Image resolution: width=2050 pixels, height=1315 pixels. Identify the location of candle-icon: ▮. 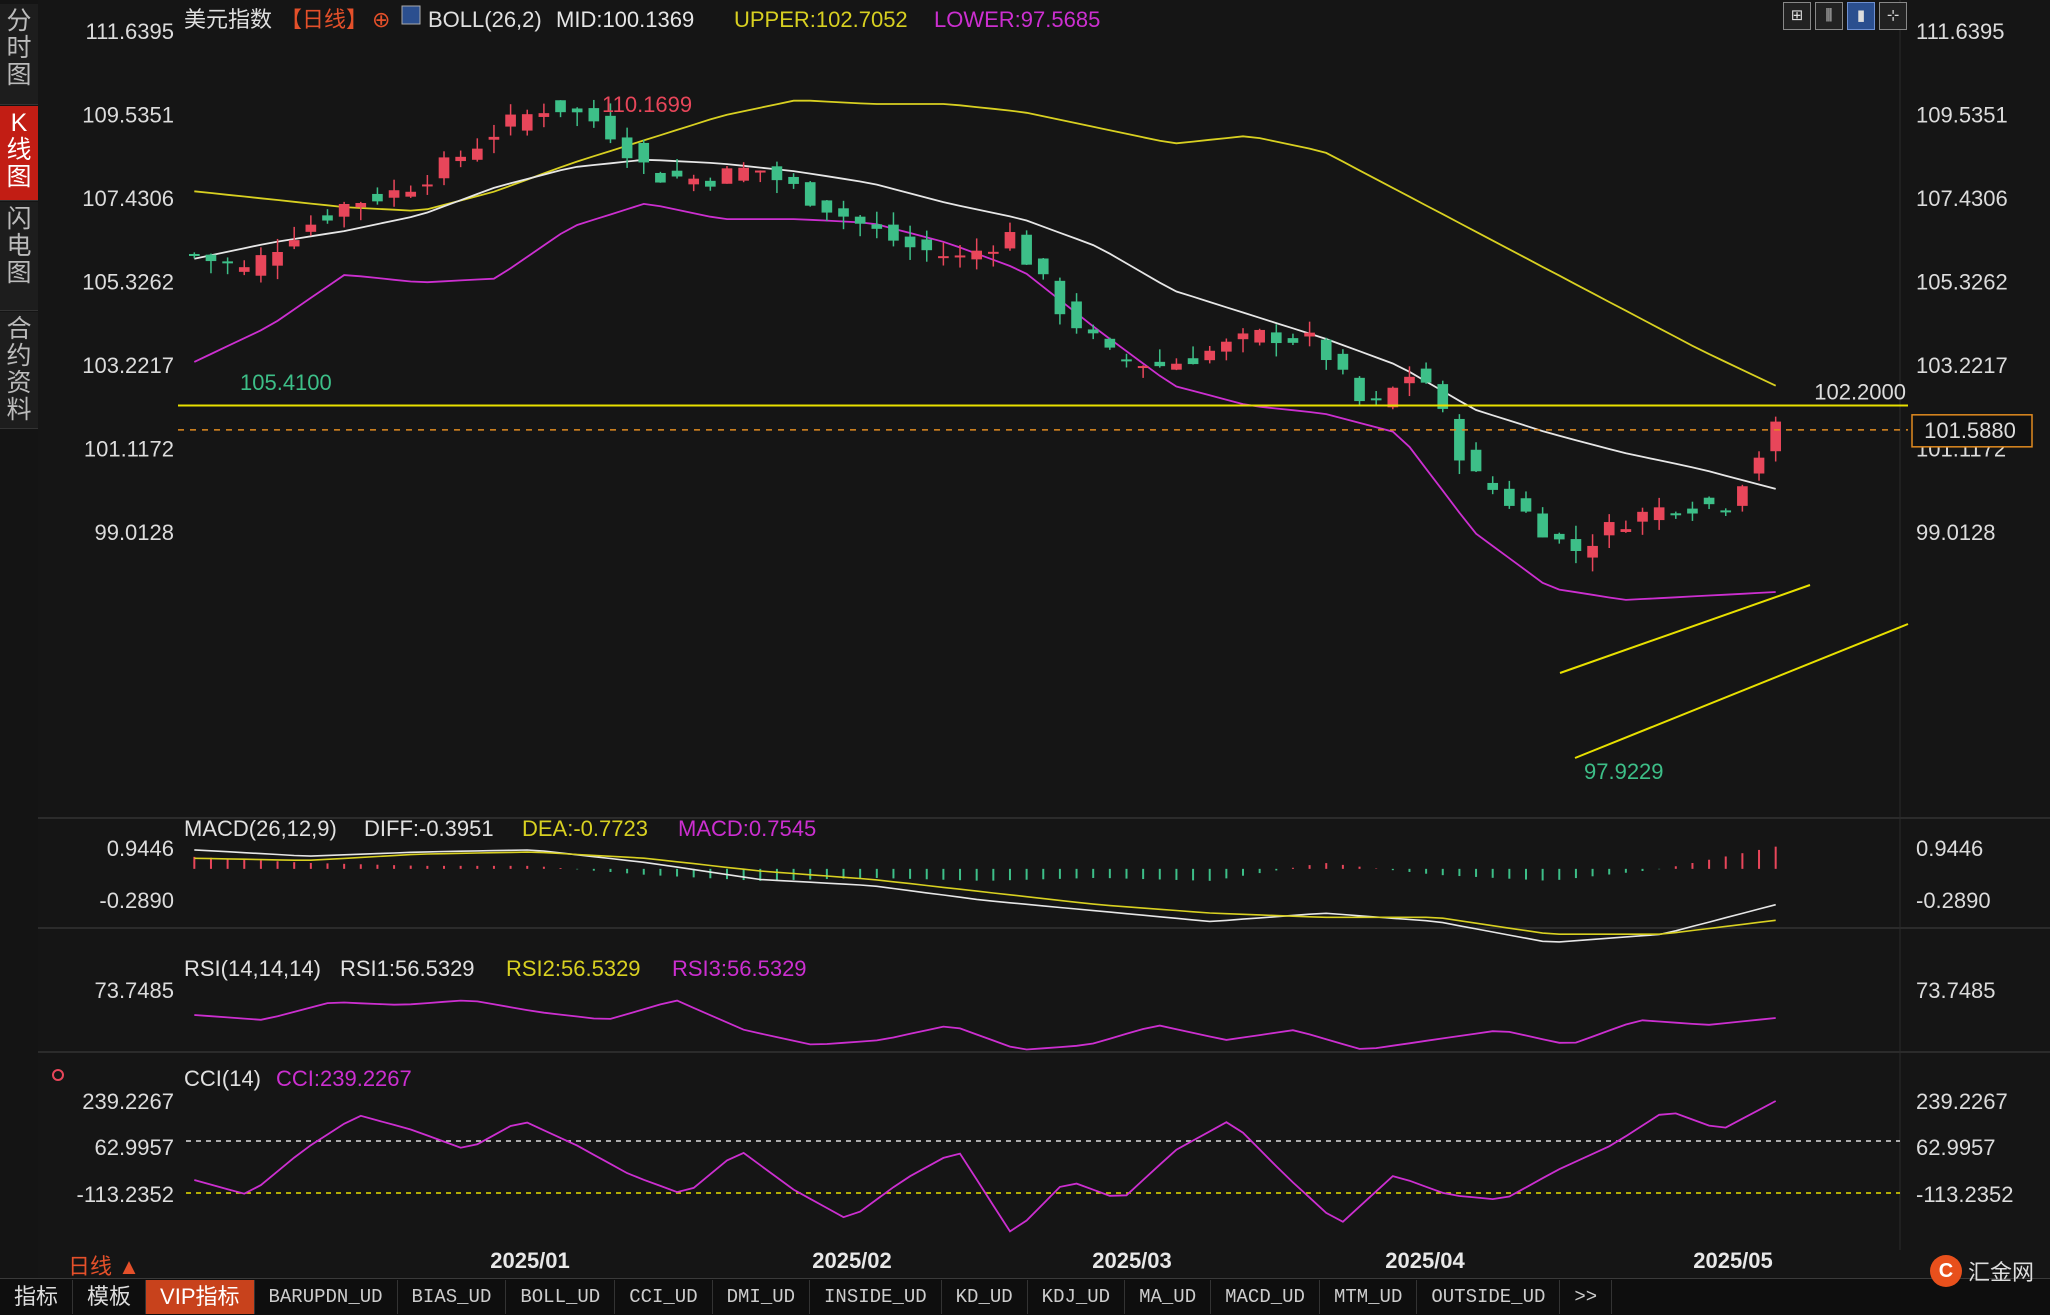
(1861, 16).